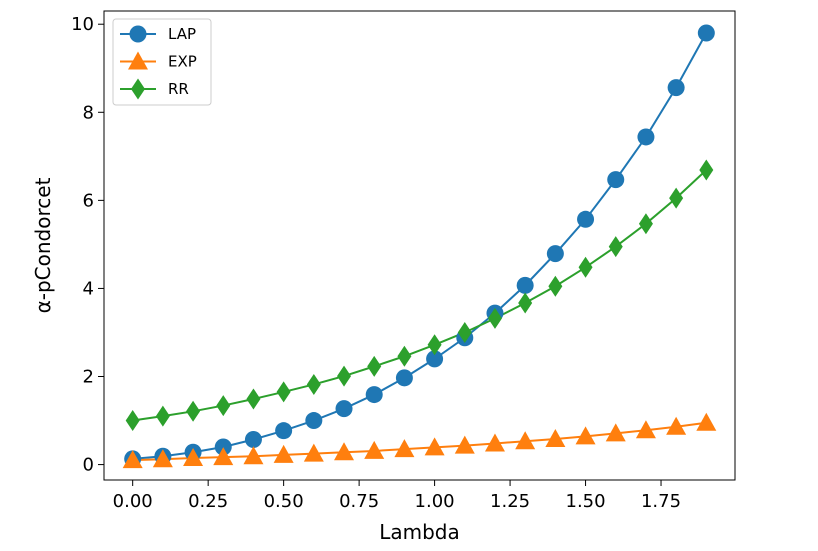  Describe the element at coordinates (87, 245) in the screenshot. I see `y-axis: 0 2 4 6 8 10` at that location.